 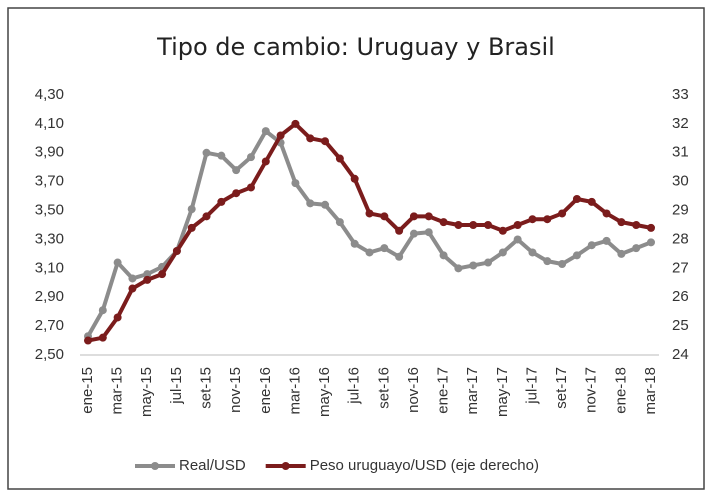 What do you see at coordinates (49, 354) in the screenshot?
I see `y-tick-label: 2,50` at bounding box center [49, 354].